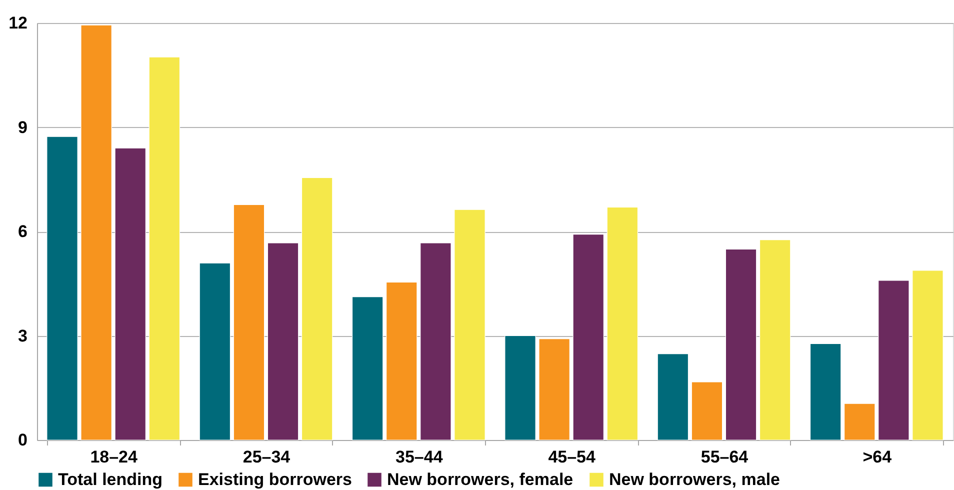 The height and width of the screenshot is (490, 954). I want to click on y-tick-label: 0, so click(23, 440).